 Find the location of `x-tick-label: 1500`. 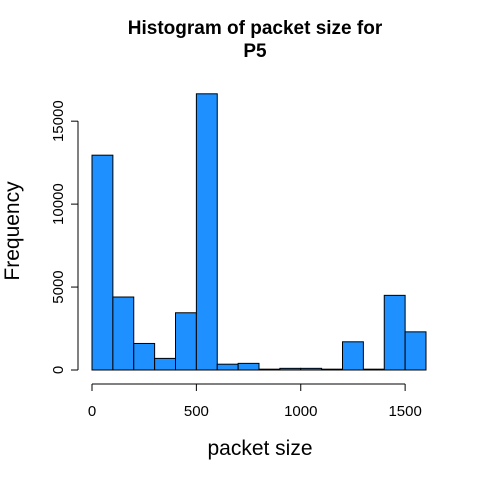

x-tick-label: 1500 is located at coordinates (404, 411).